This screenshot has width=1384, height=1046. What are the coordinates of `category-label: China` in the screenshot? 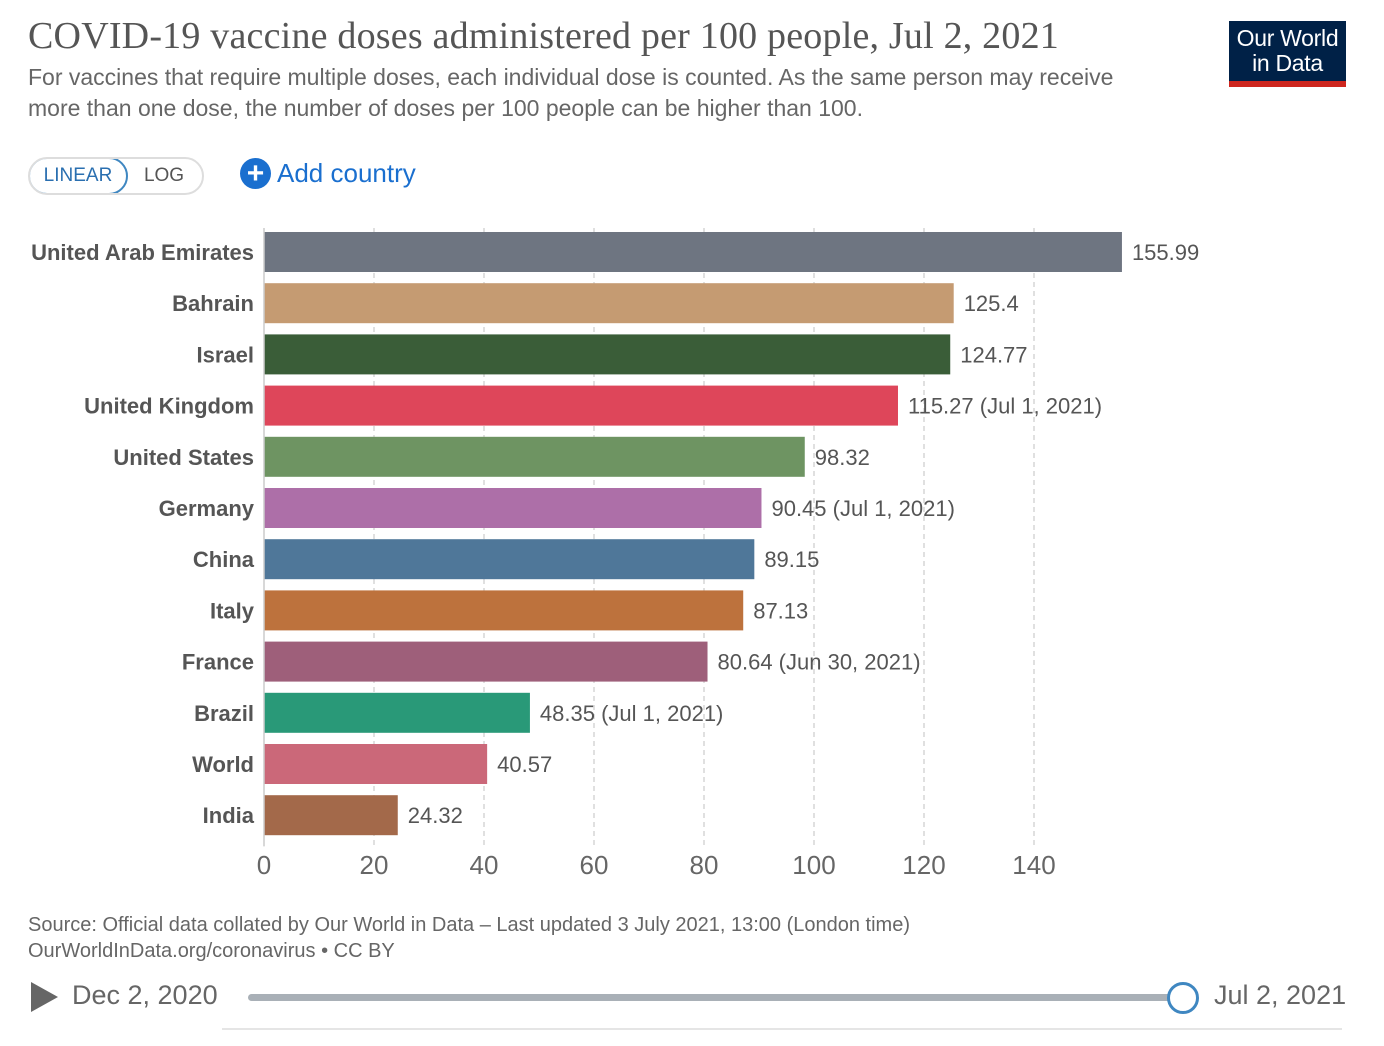 It's located at (224, 559).